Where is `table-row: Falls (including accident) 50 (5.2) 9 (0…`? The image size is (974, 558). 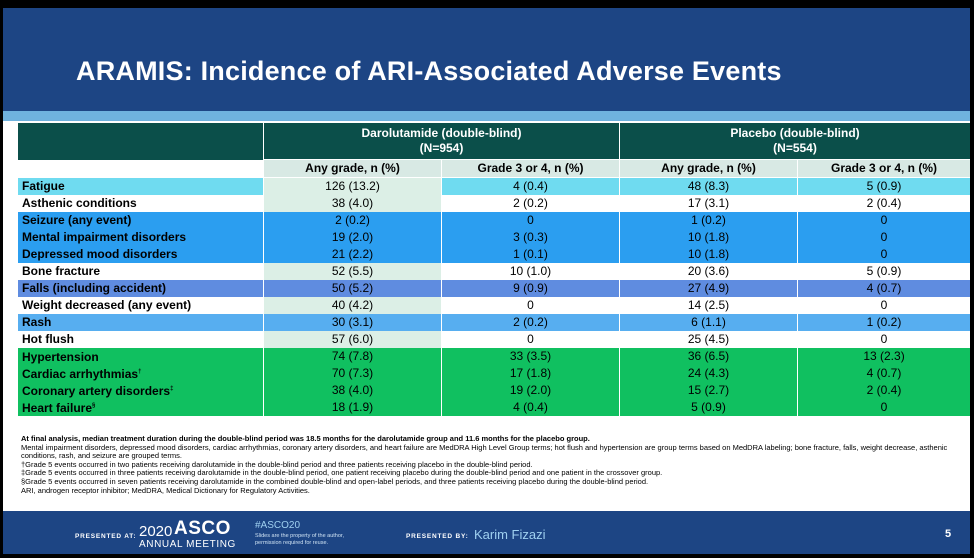
table-row: Falls (including accident) 50 (5.2) 9 (0… is located at coordinates (493, 288).